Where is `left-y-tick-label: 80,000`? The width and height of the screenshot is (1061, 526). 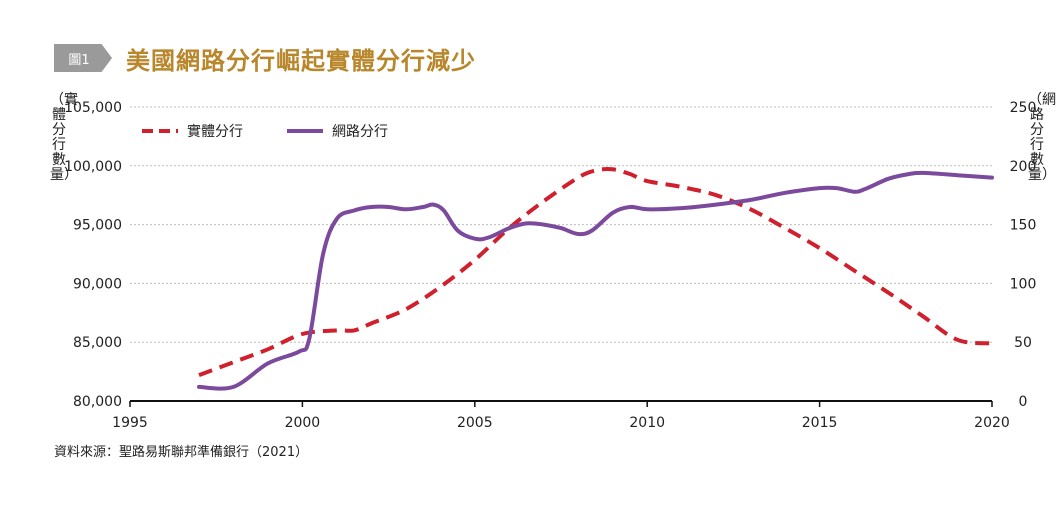 left-y-tick-label: 80,000 is located at coordinates (97, 402).